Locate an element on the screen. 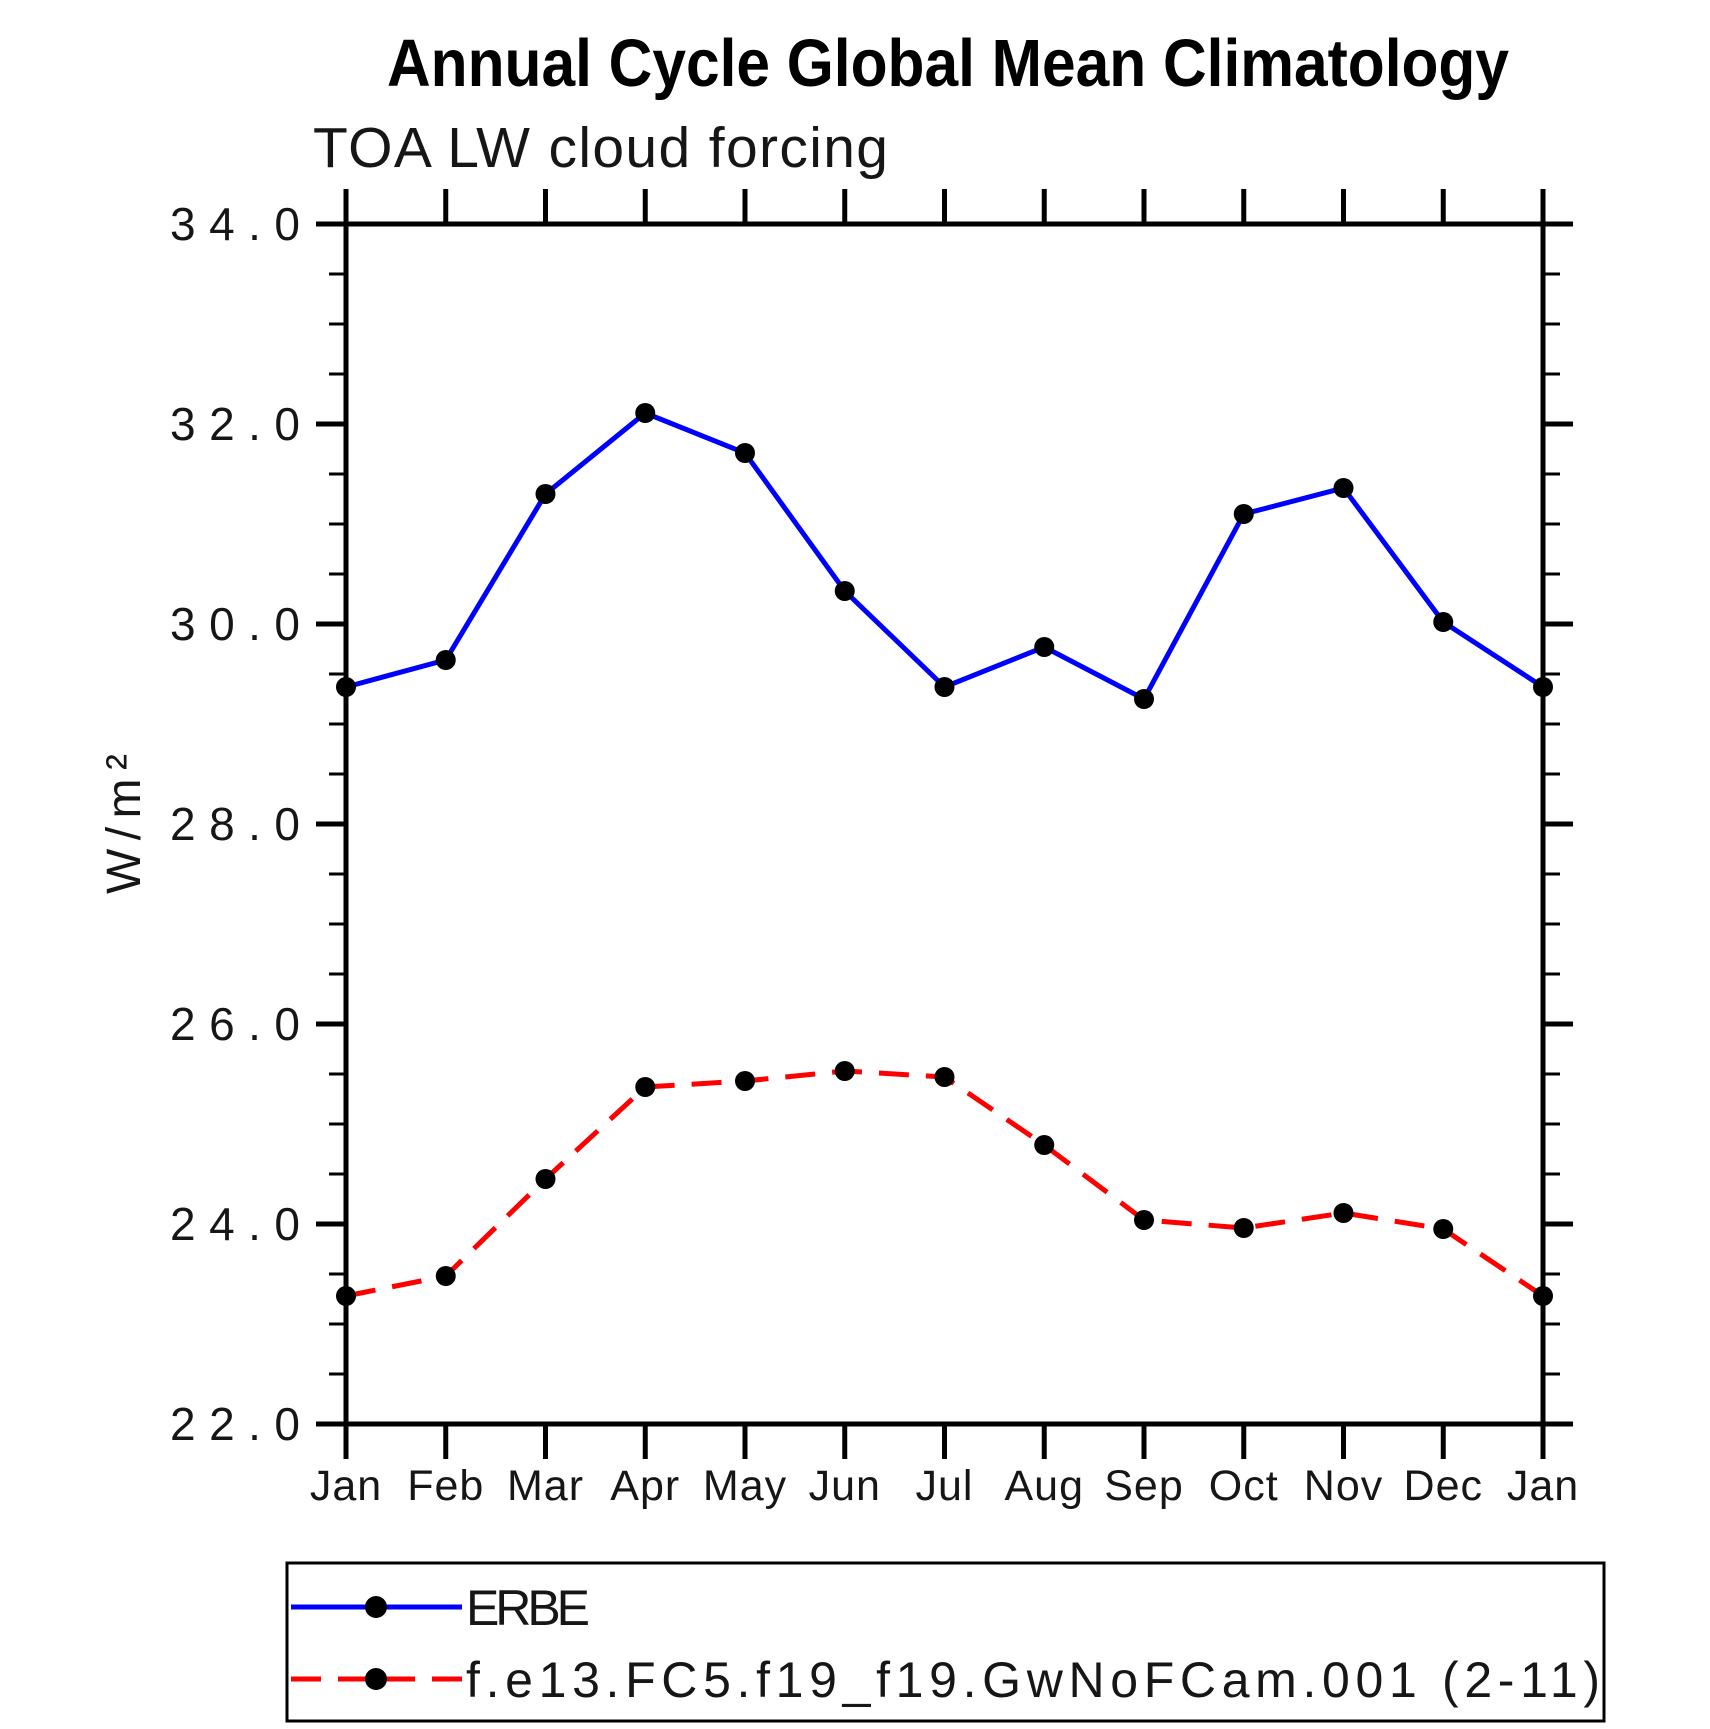 This screenshot has width=1710, height=1729. x-tick-label: Jul is located at coordinates (945, 1486).